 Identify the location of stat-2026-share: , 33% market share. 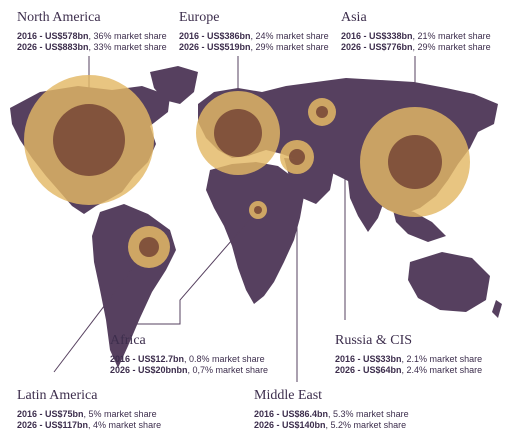
(127, 47).